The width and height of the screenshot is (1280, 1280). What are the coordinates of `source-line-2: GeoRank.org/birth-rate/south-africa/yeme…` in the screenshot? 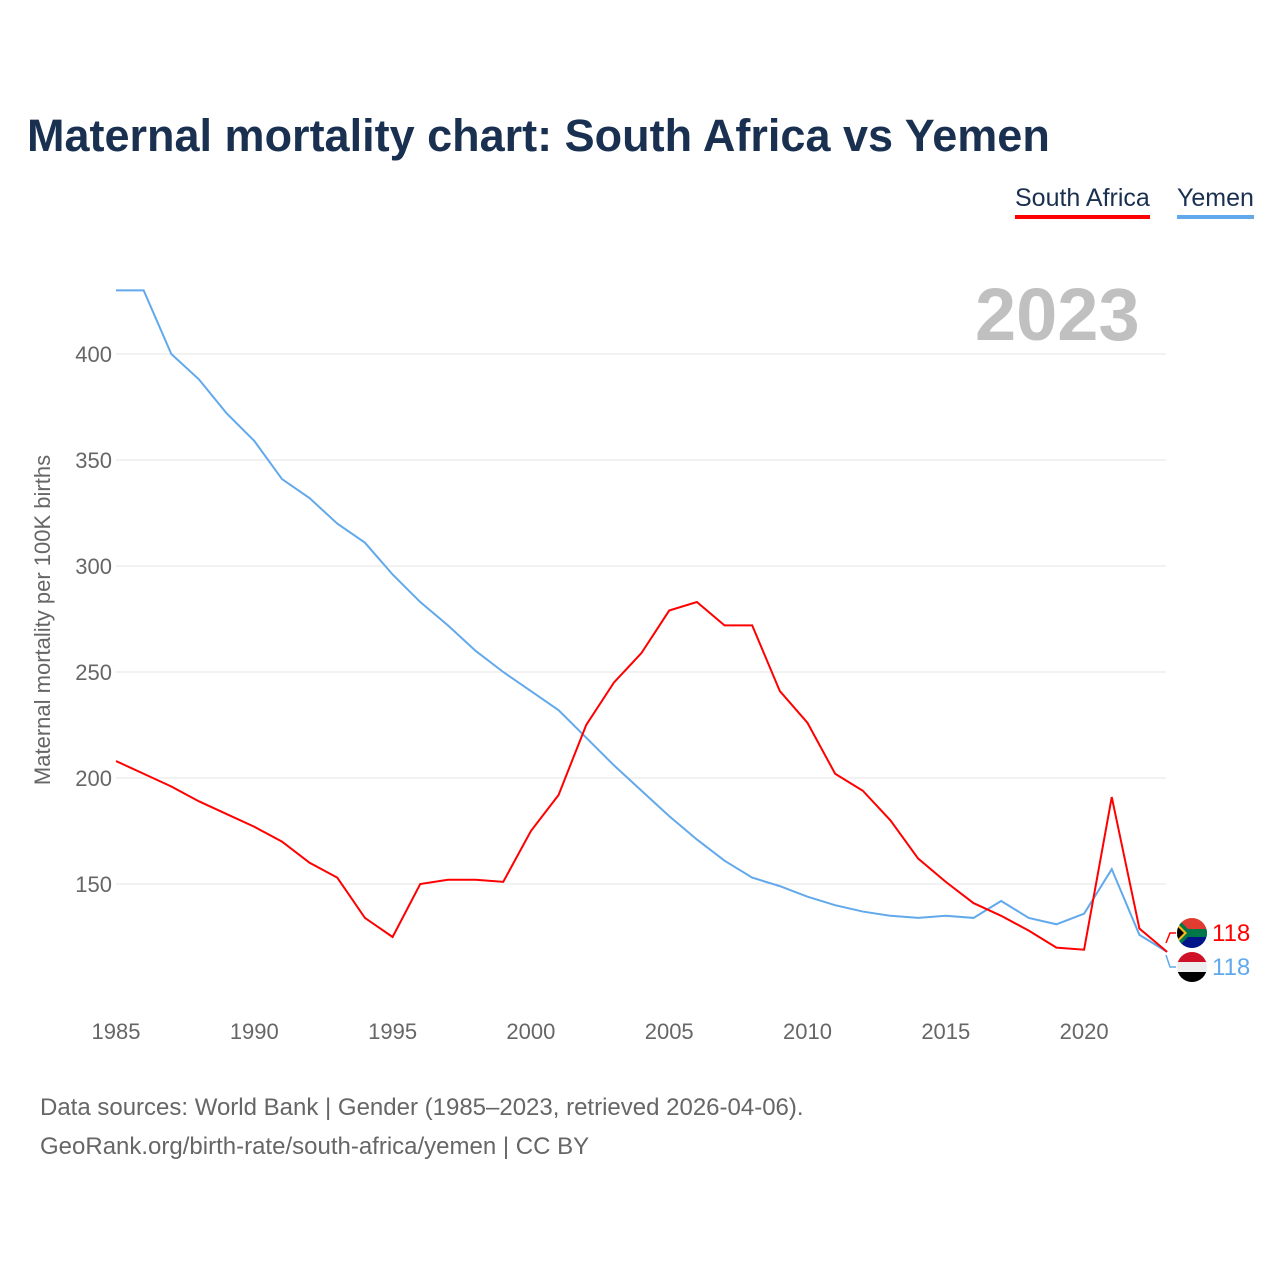 It's located at (315, 1146).